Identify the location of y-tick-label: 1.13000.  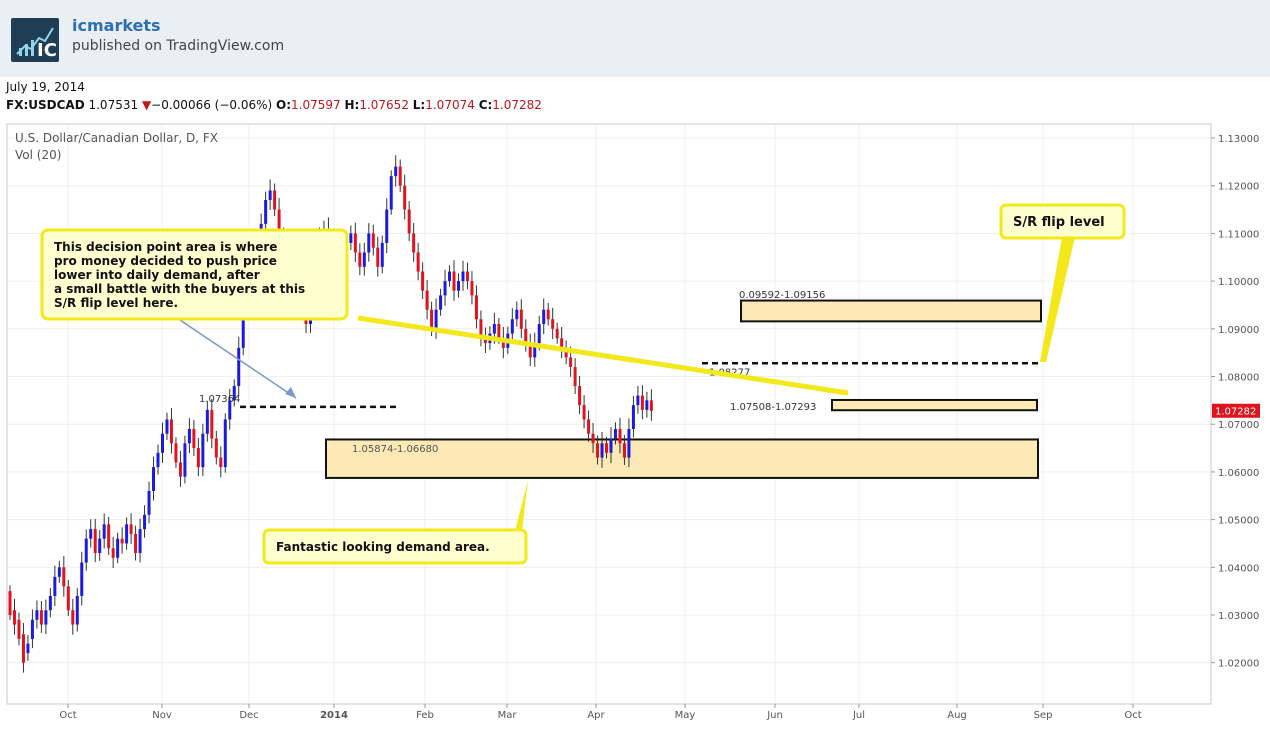
(1238, 139).